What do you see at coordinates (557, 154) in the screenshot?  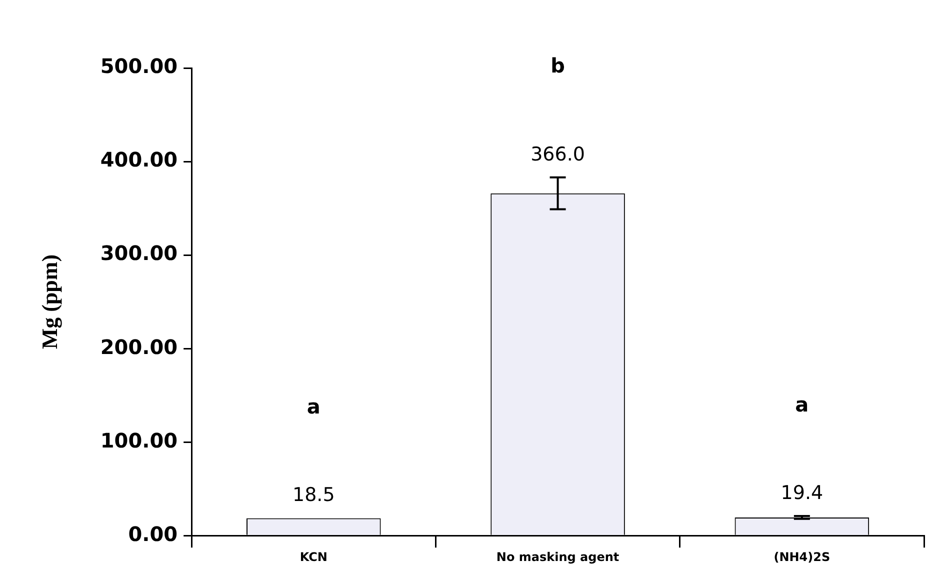 I see `data-label: 366.0` at bounding box center [557, 154].